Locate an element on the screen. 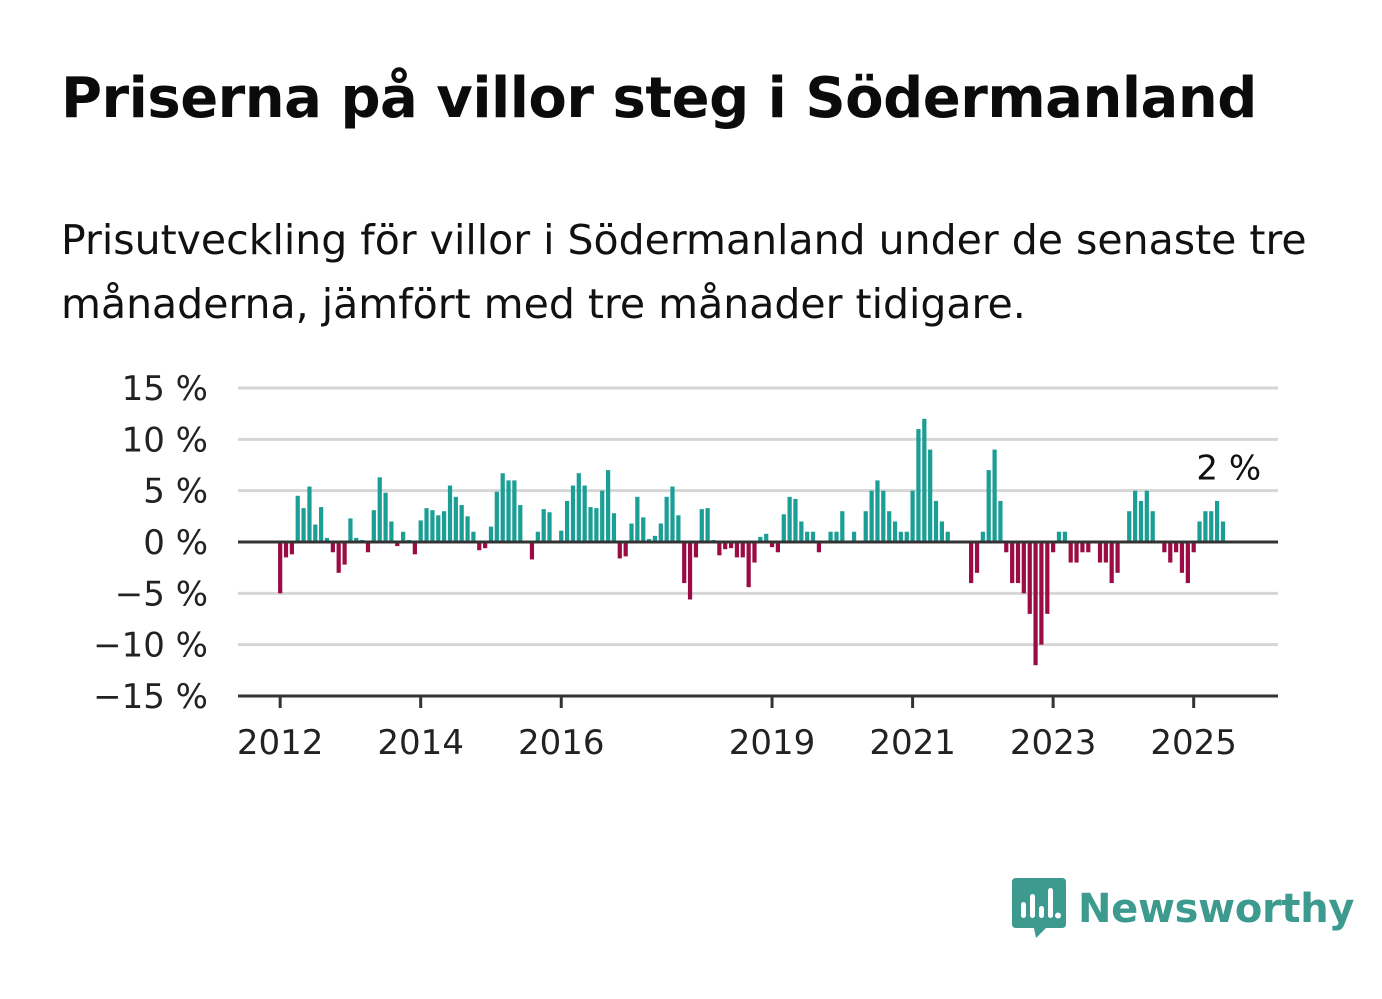 Image resolution: width=1382 pixels, height=999 pixels. newsworthy-brand: Newsworthy is located at coordinates (1183, 909).